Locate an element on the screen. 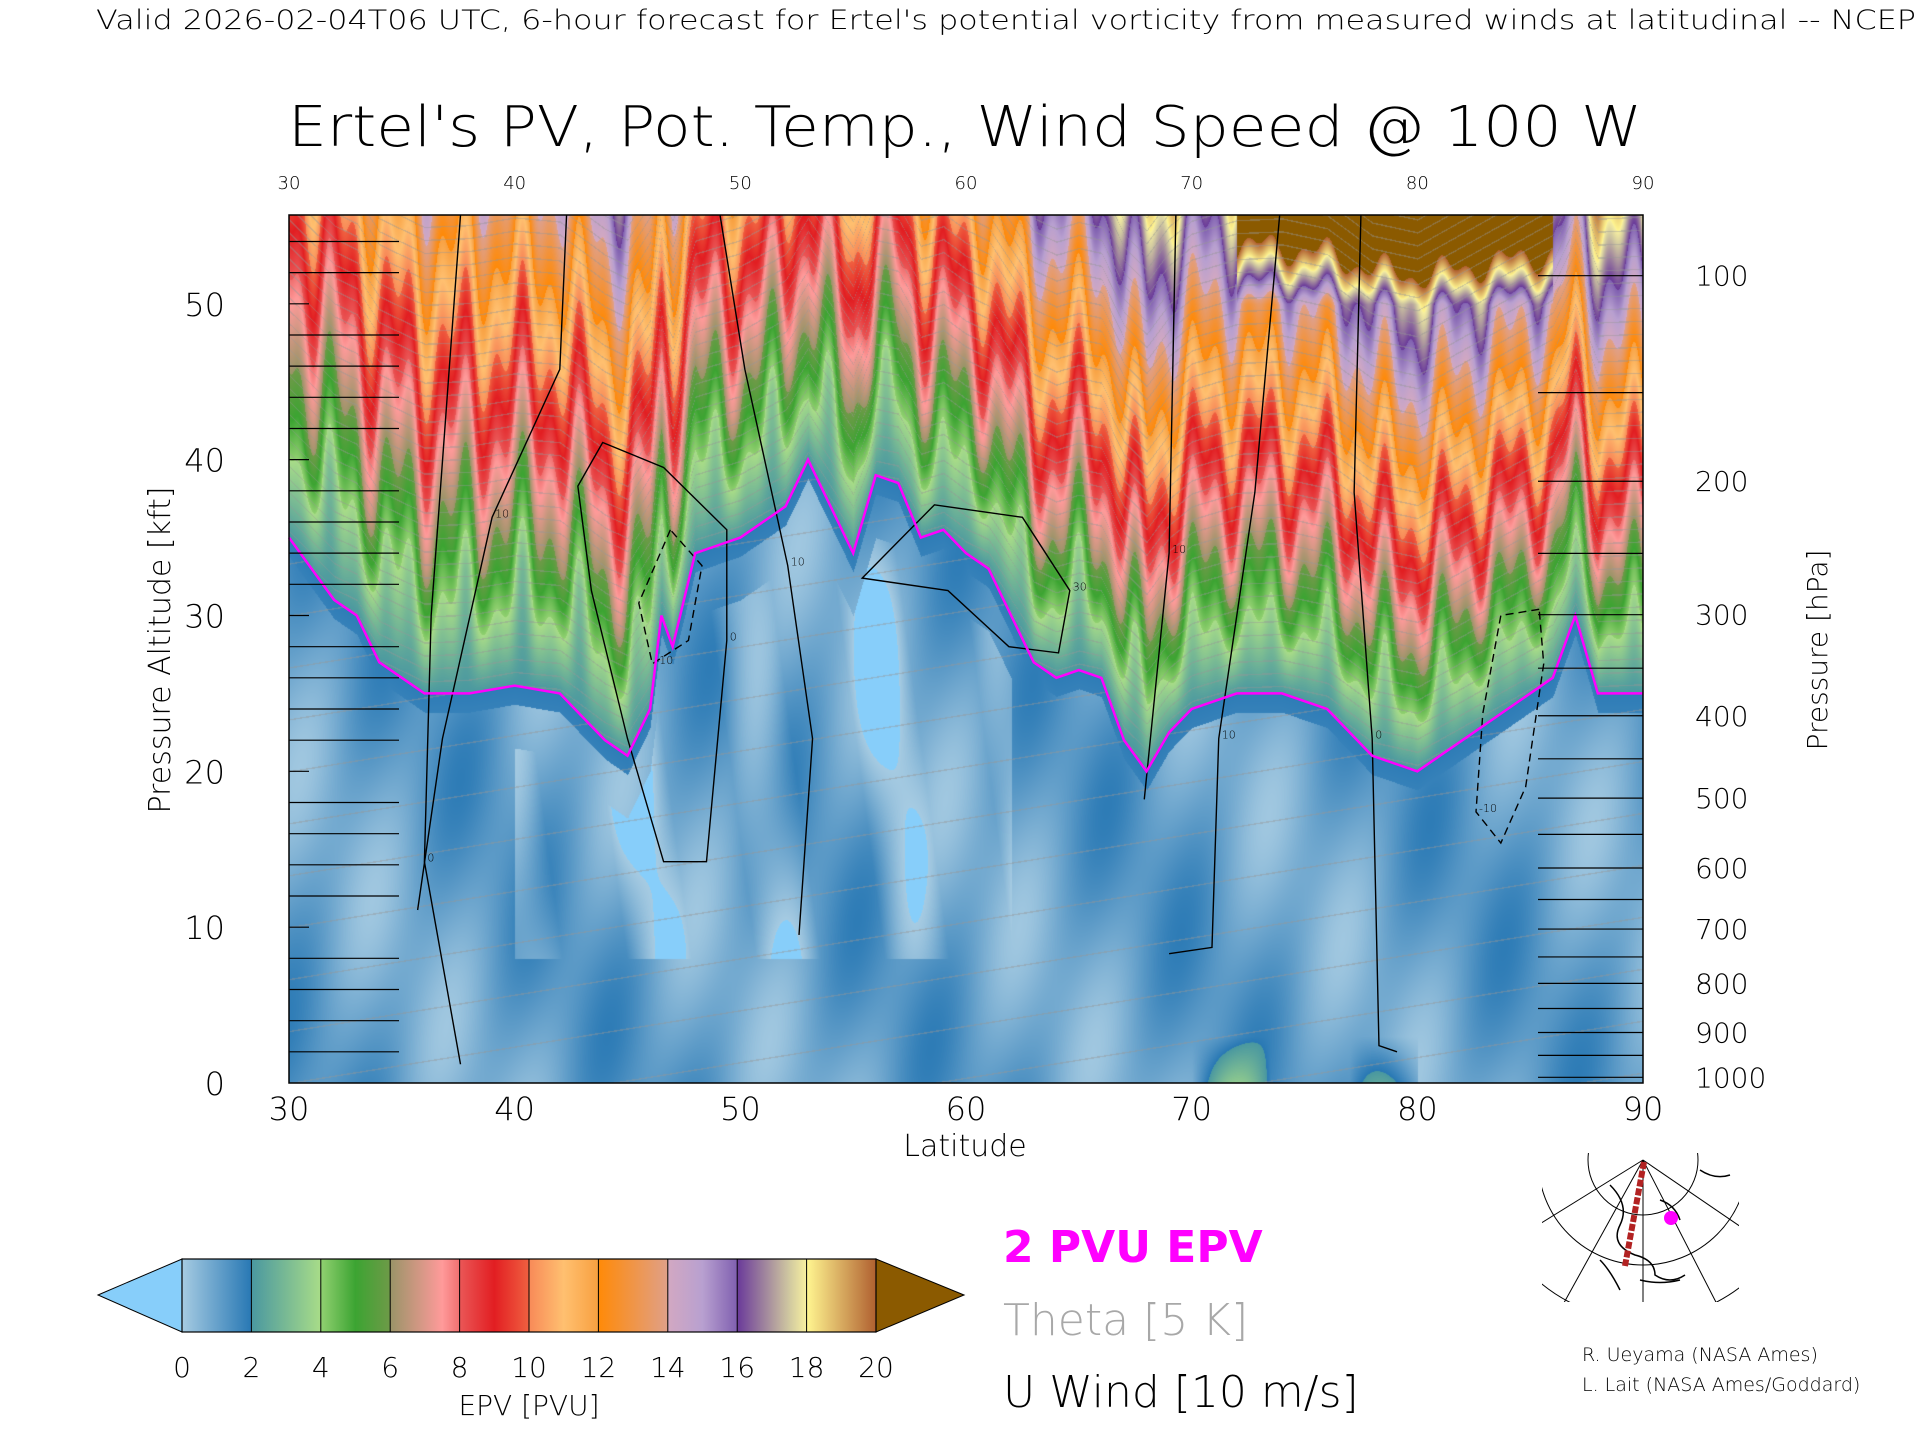 Image resolution: width=1920 pixels, height=1440 pixels. top-x-tick-label: 70 is located at coordinates (1191, 183).